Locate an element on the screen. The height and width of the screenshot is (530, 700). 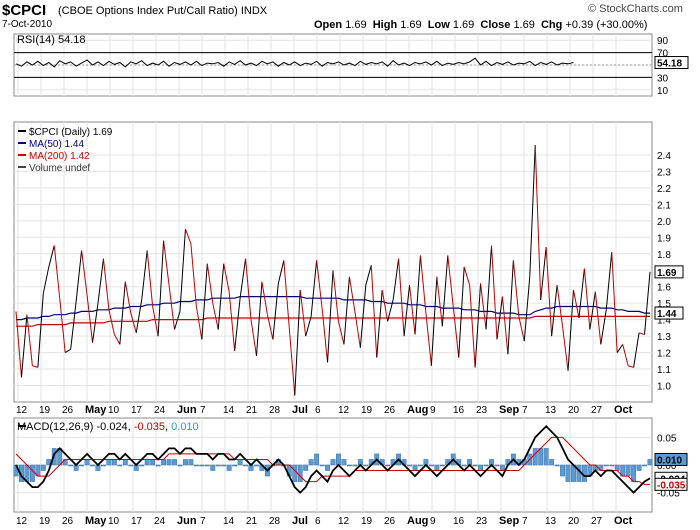
x-axis-label: 20 is located at coordinates (574, 521).